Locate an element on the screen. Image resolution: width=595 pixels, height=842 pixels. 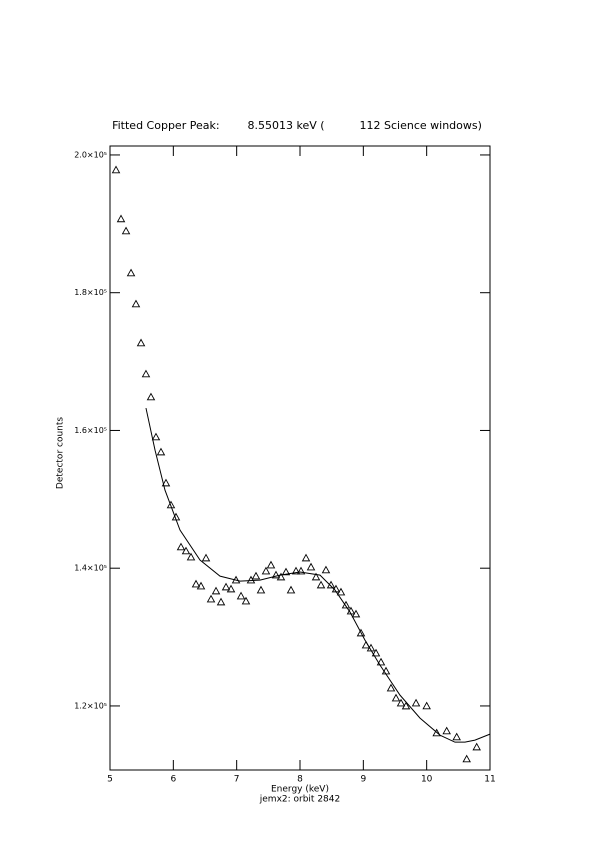
x-tick-label: 9 is located at coordinates (363, 780).